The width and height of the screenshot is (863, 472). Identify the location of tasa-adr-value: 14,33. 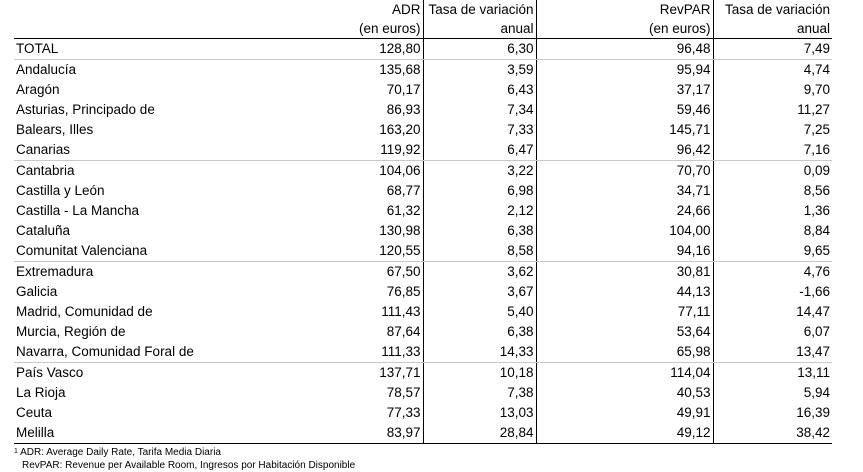
(479, 352).